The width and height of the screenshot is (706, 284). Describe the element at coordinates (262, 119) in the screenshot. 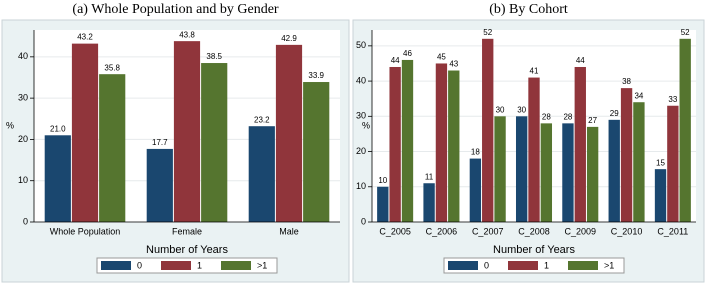

I see `value-label: 23.2` at that location.